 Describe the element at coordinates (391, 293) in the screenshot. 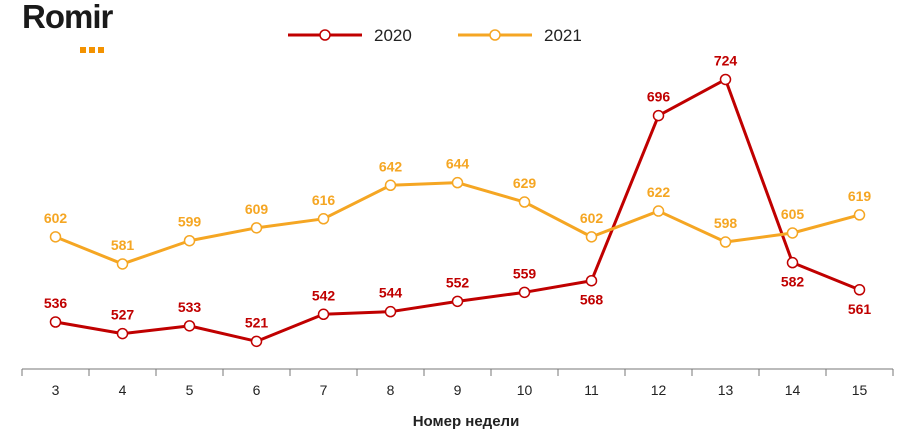

I see `data-label-2020: 544` at that location.